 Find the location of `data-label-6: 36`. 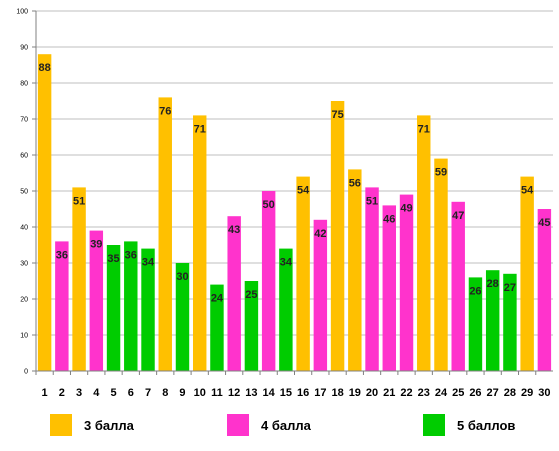

data-label-6: 36 is located at coordinates (131, 255).